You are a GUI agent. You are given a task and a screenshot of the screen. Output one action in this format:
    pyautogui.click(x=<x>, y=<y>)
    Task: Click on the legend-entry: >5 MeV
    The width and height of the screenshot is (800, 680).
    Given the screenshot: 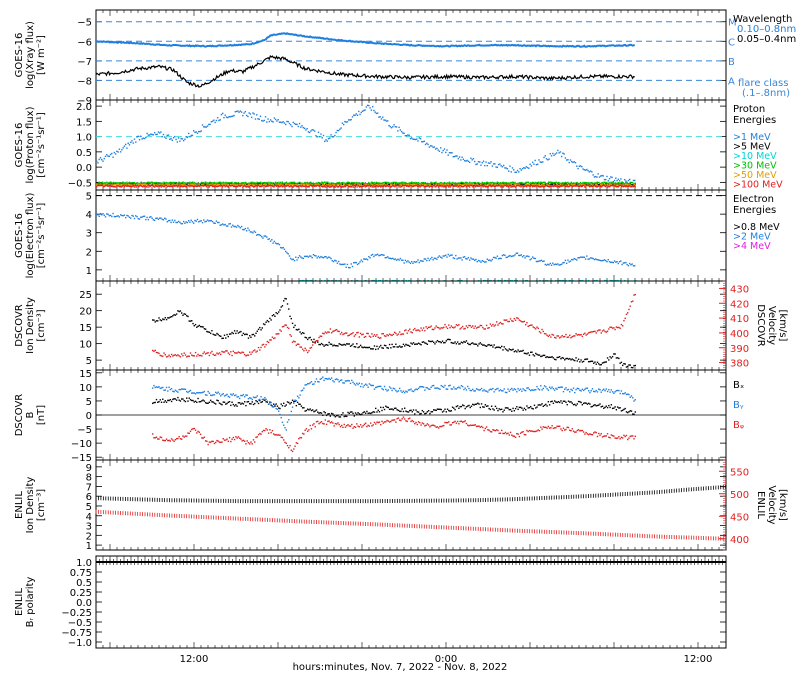 What is the action you would take?
    pyautogui.click(x=752, y=147)
    